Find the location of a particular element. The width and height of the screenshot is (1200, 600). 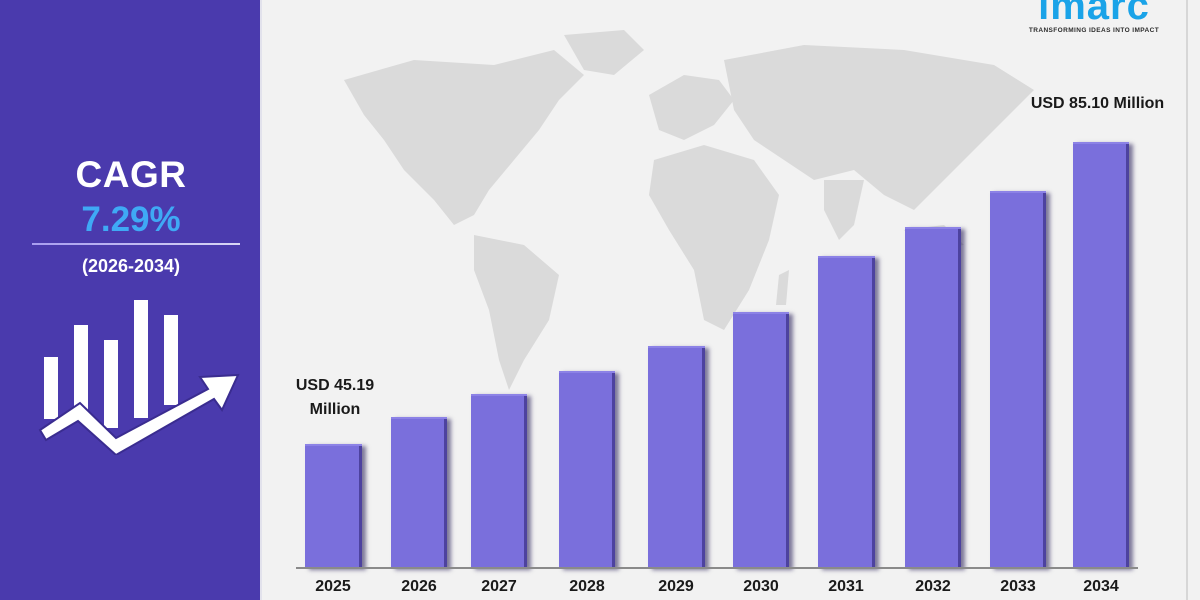

bar-2033 is located at coordinates (1018, 379).